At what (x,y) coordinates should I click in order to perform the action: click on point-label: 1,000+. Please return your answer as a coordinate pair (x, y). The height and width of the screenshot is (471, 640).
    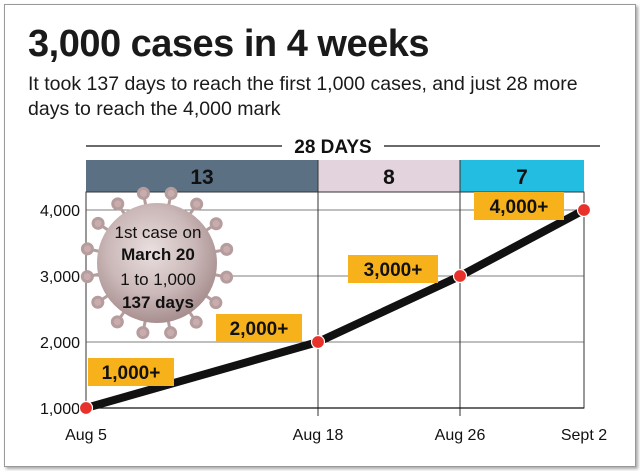
    Looking at the image, I should click on (131, 372).